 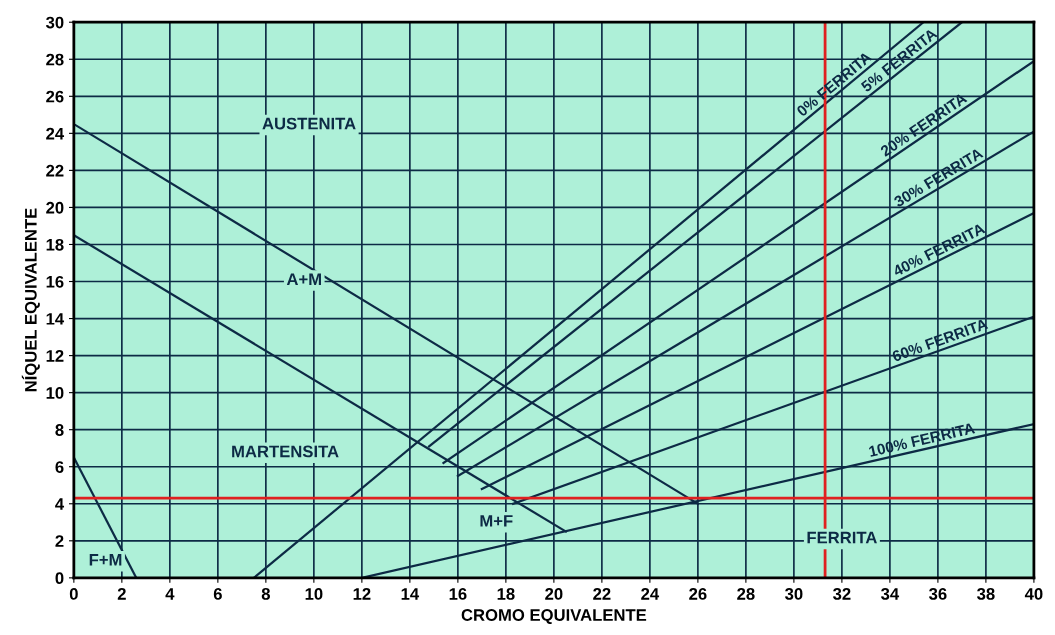 What do you see at coordinates (362, 594) in the screenshot?
I see `x-tick-label: 12` at bounding box center [362, 594].